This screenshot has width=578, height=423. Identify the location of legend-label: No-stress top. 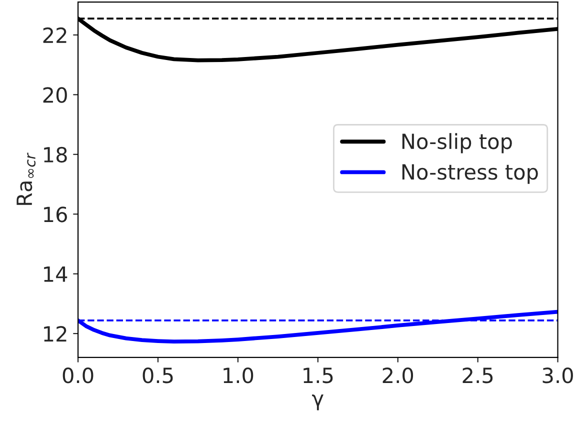
(470, 174).